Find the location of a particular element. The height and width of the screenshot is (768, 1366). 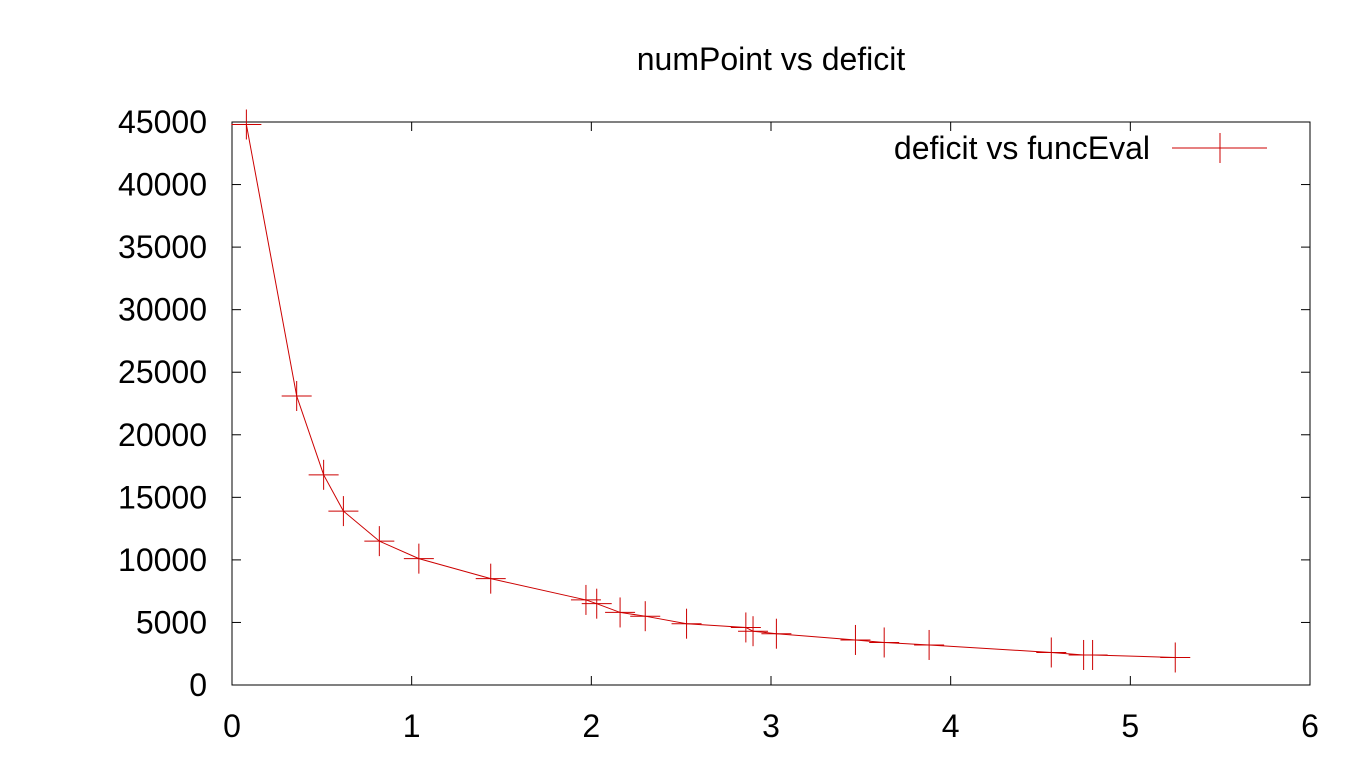

x-tick-label: 0 is located at coordinates (232, 726).